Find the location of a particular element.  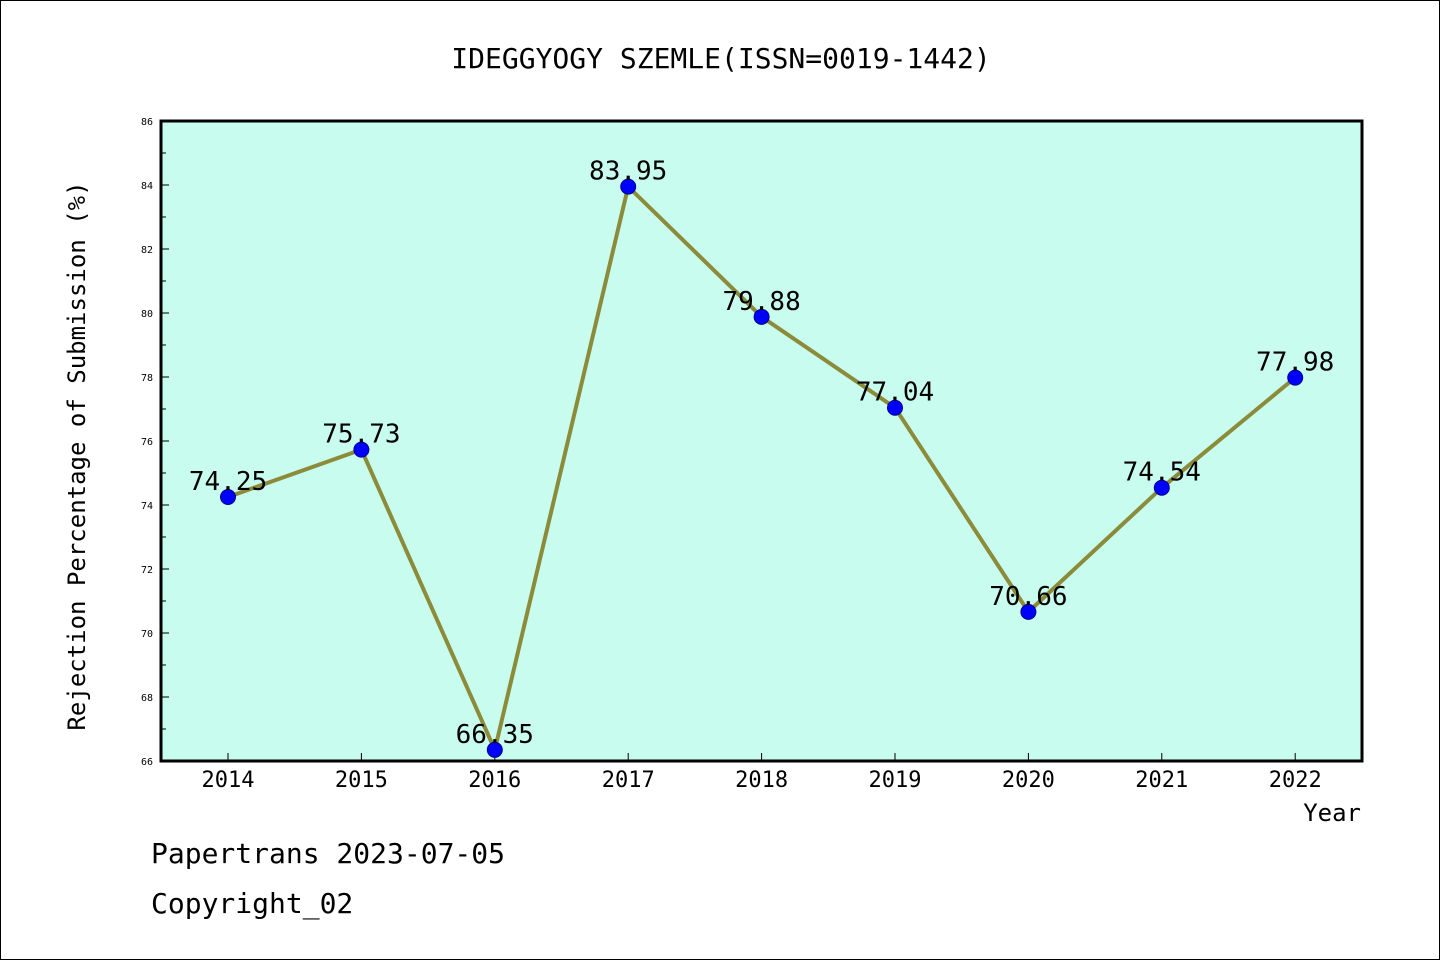

data-label: 70.66 is located at coordinates (1028, 597).